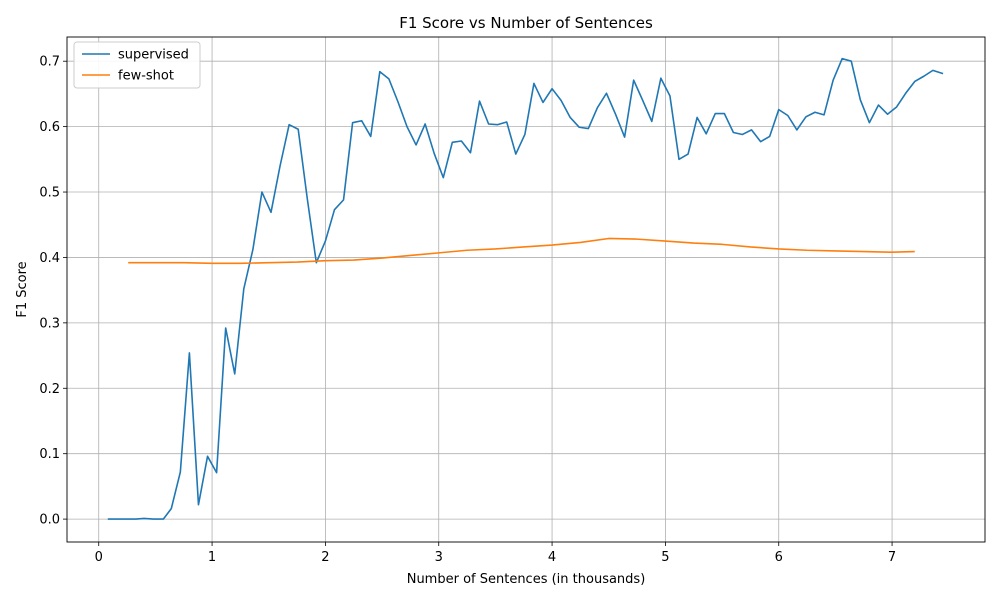 This screenshot has height=600, width=1000. Describe the element at coordinates (153, 55) in the screenshot. I see `legend-label: supervised` at that location.